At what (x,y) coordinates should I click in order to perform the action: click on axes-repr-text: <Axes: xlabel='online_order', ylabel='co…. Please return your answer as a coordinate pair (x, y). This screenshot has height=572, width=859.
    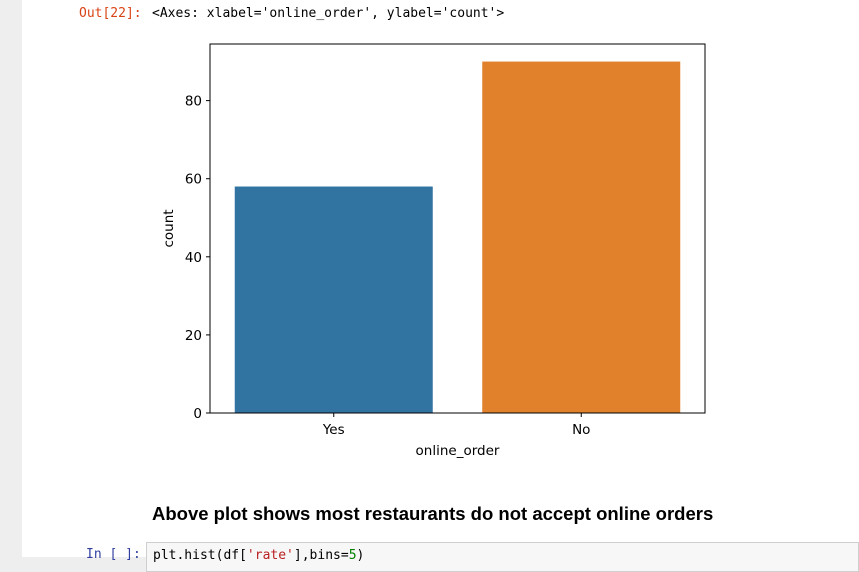
    Looking at the image, I should click on (328, 13).